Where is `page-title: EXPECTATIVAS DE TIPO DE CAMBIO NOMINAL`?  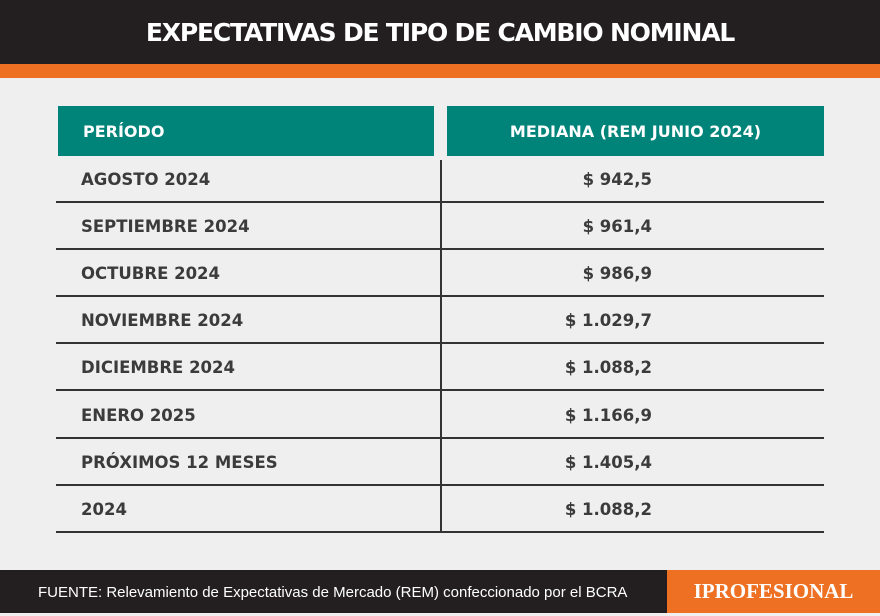 page-title: EXPECTATIVAS DE TIPO DE CAMBIO NOMINAL is located at coordinates (440, 32).